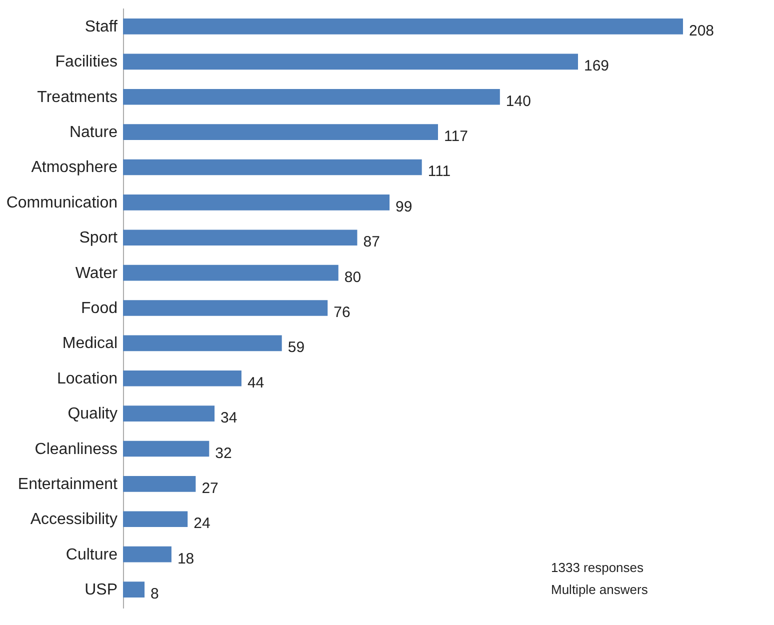 The image size is (774, 625). Describe the element at coordinates (154, 594) in the screenshot. I see `data-label: 8` at that location.